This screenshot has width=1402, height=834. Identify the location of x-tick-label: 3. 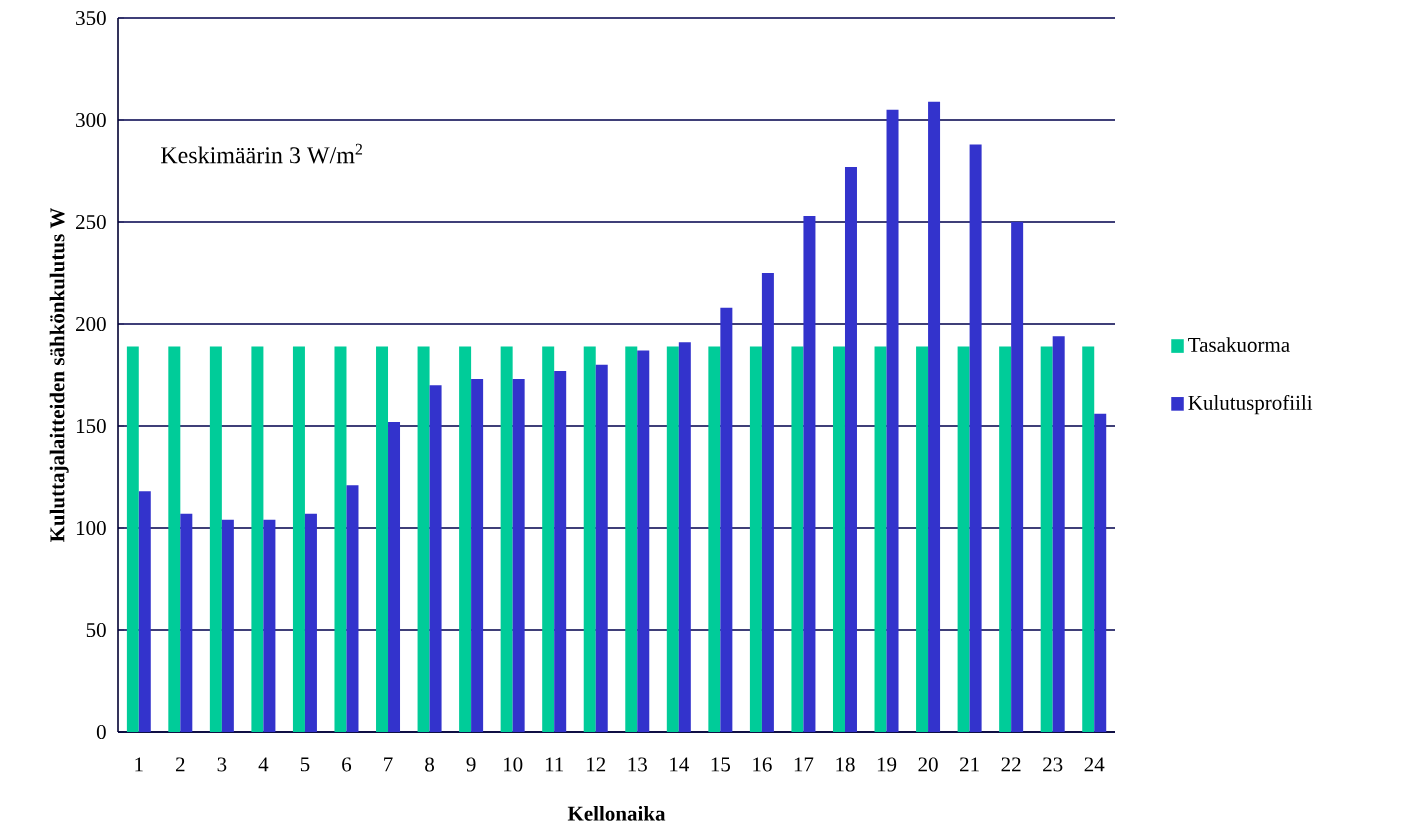
(222, 764).